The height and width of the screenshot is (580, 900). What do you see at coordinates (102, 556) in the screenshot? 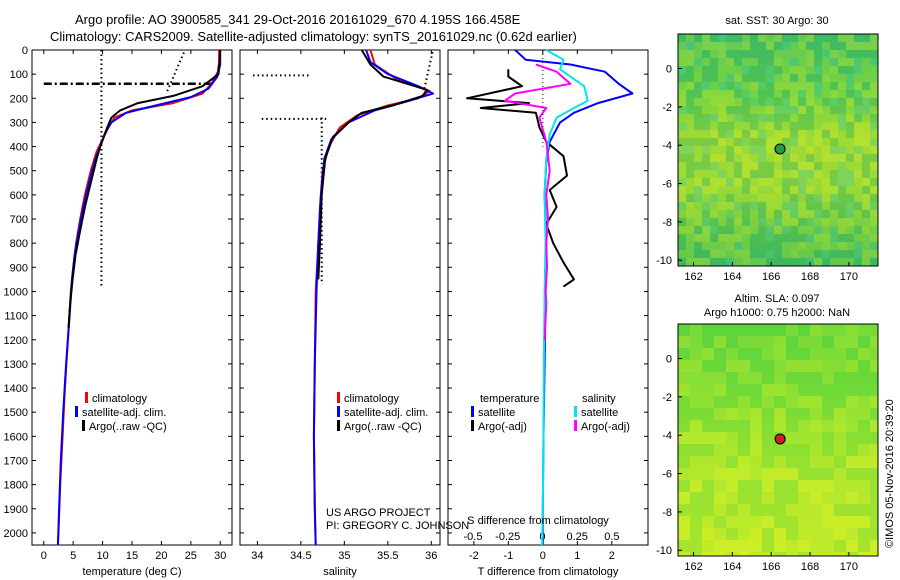
I see `x-tick-label: 10` at bounding box center [102, 556].